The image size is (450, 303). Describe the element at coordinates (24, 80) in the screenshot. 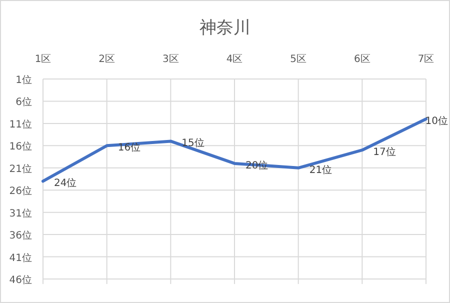

I see `y-tick-label: 1位` at that location.